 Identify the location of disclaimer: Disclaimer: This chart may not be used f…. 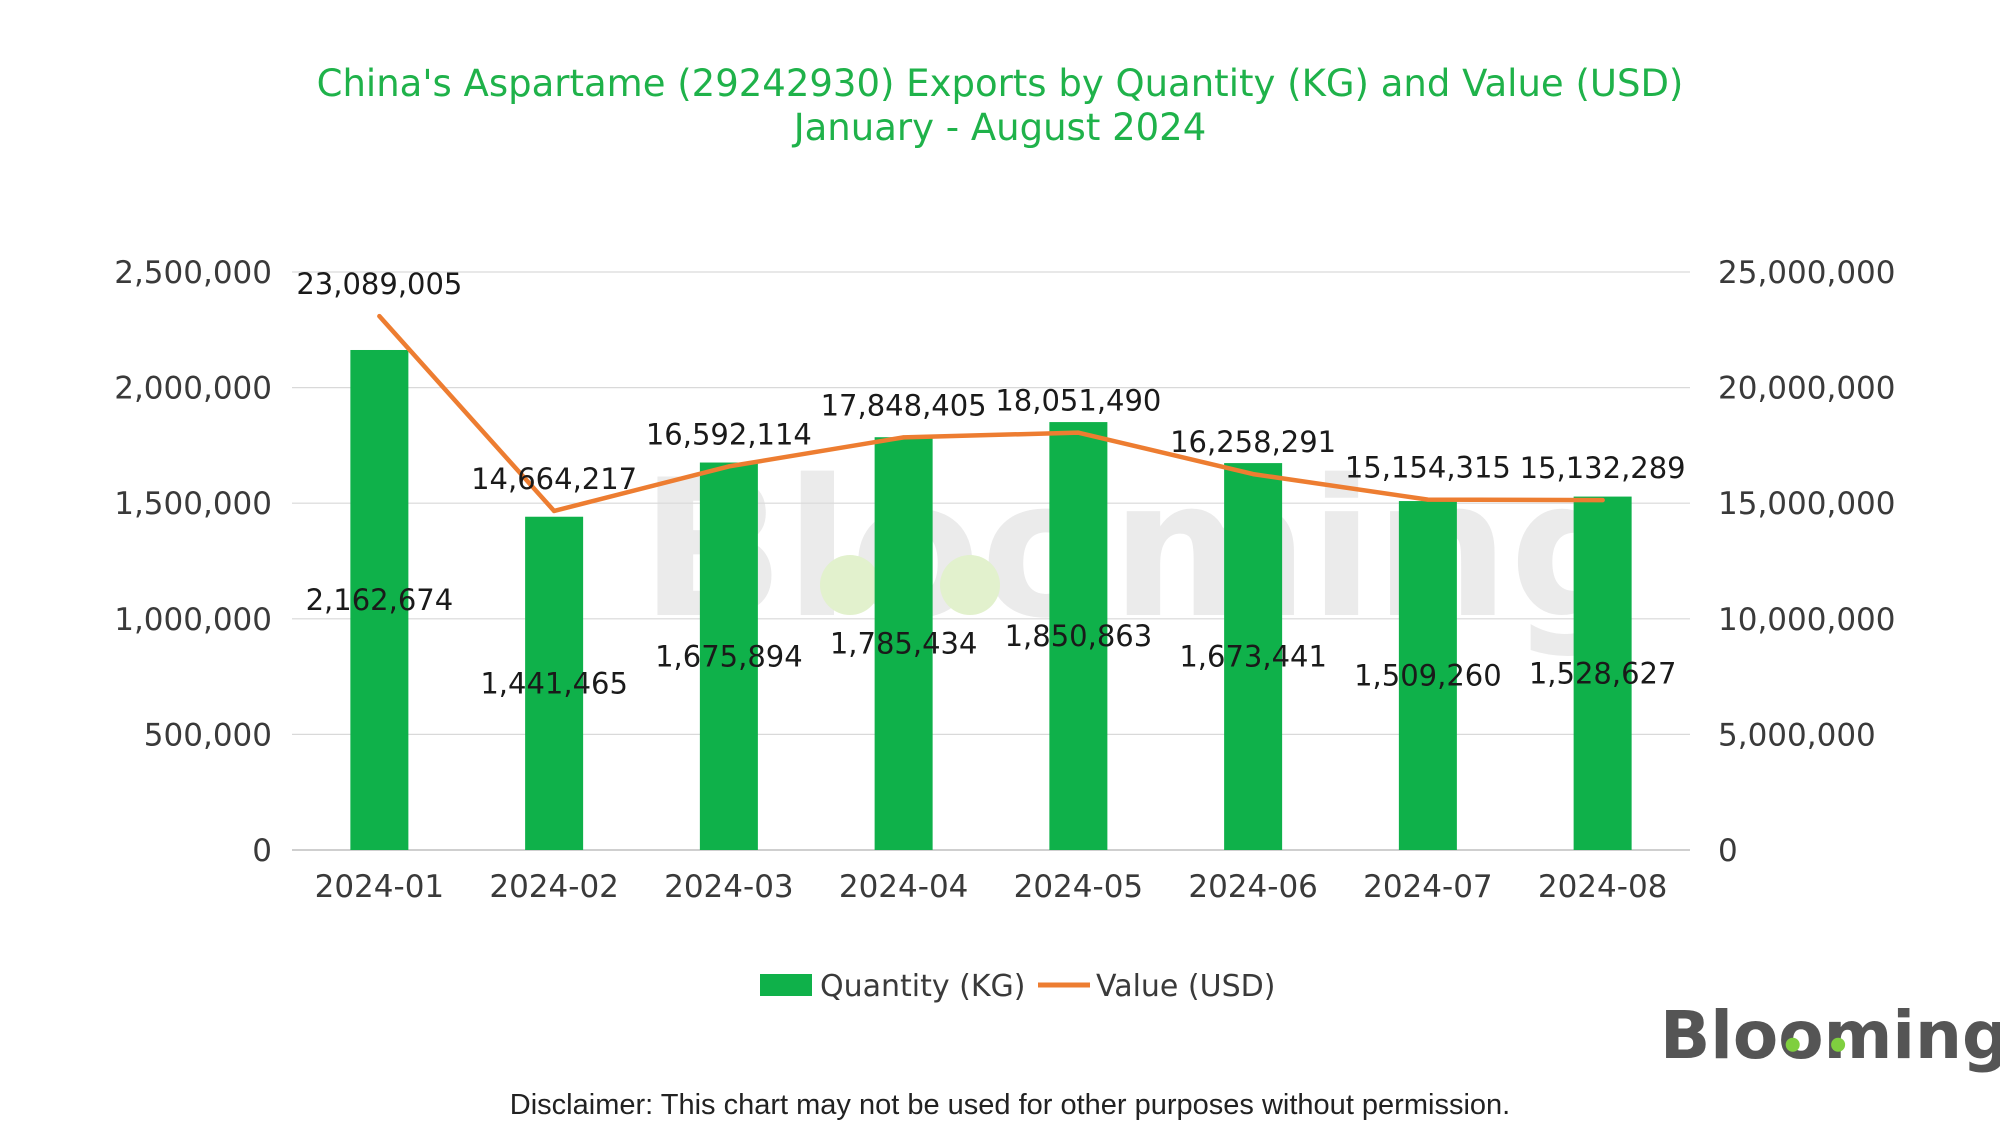
(1010, 1105).